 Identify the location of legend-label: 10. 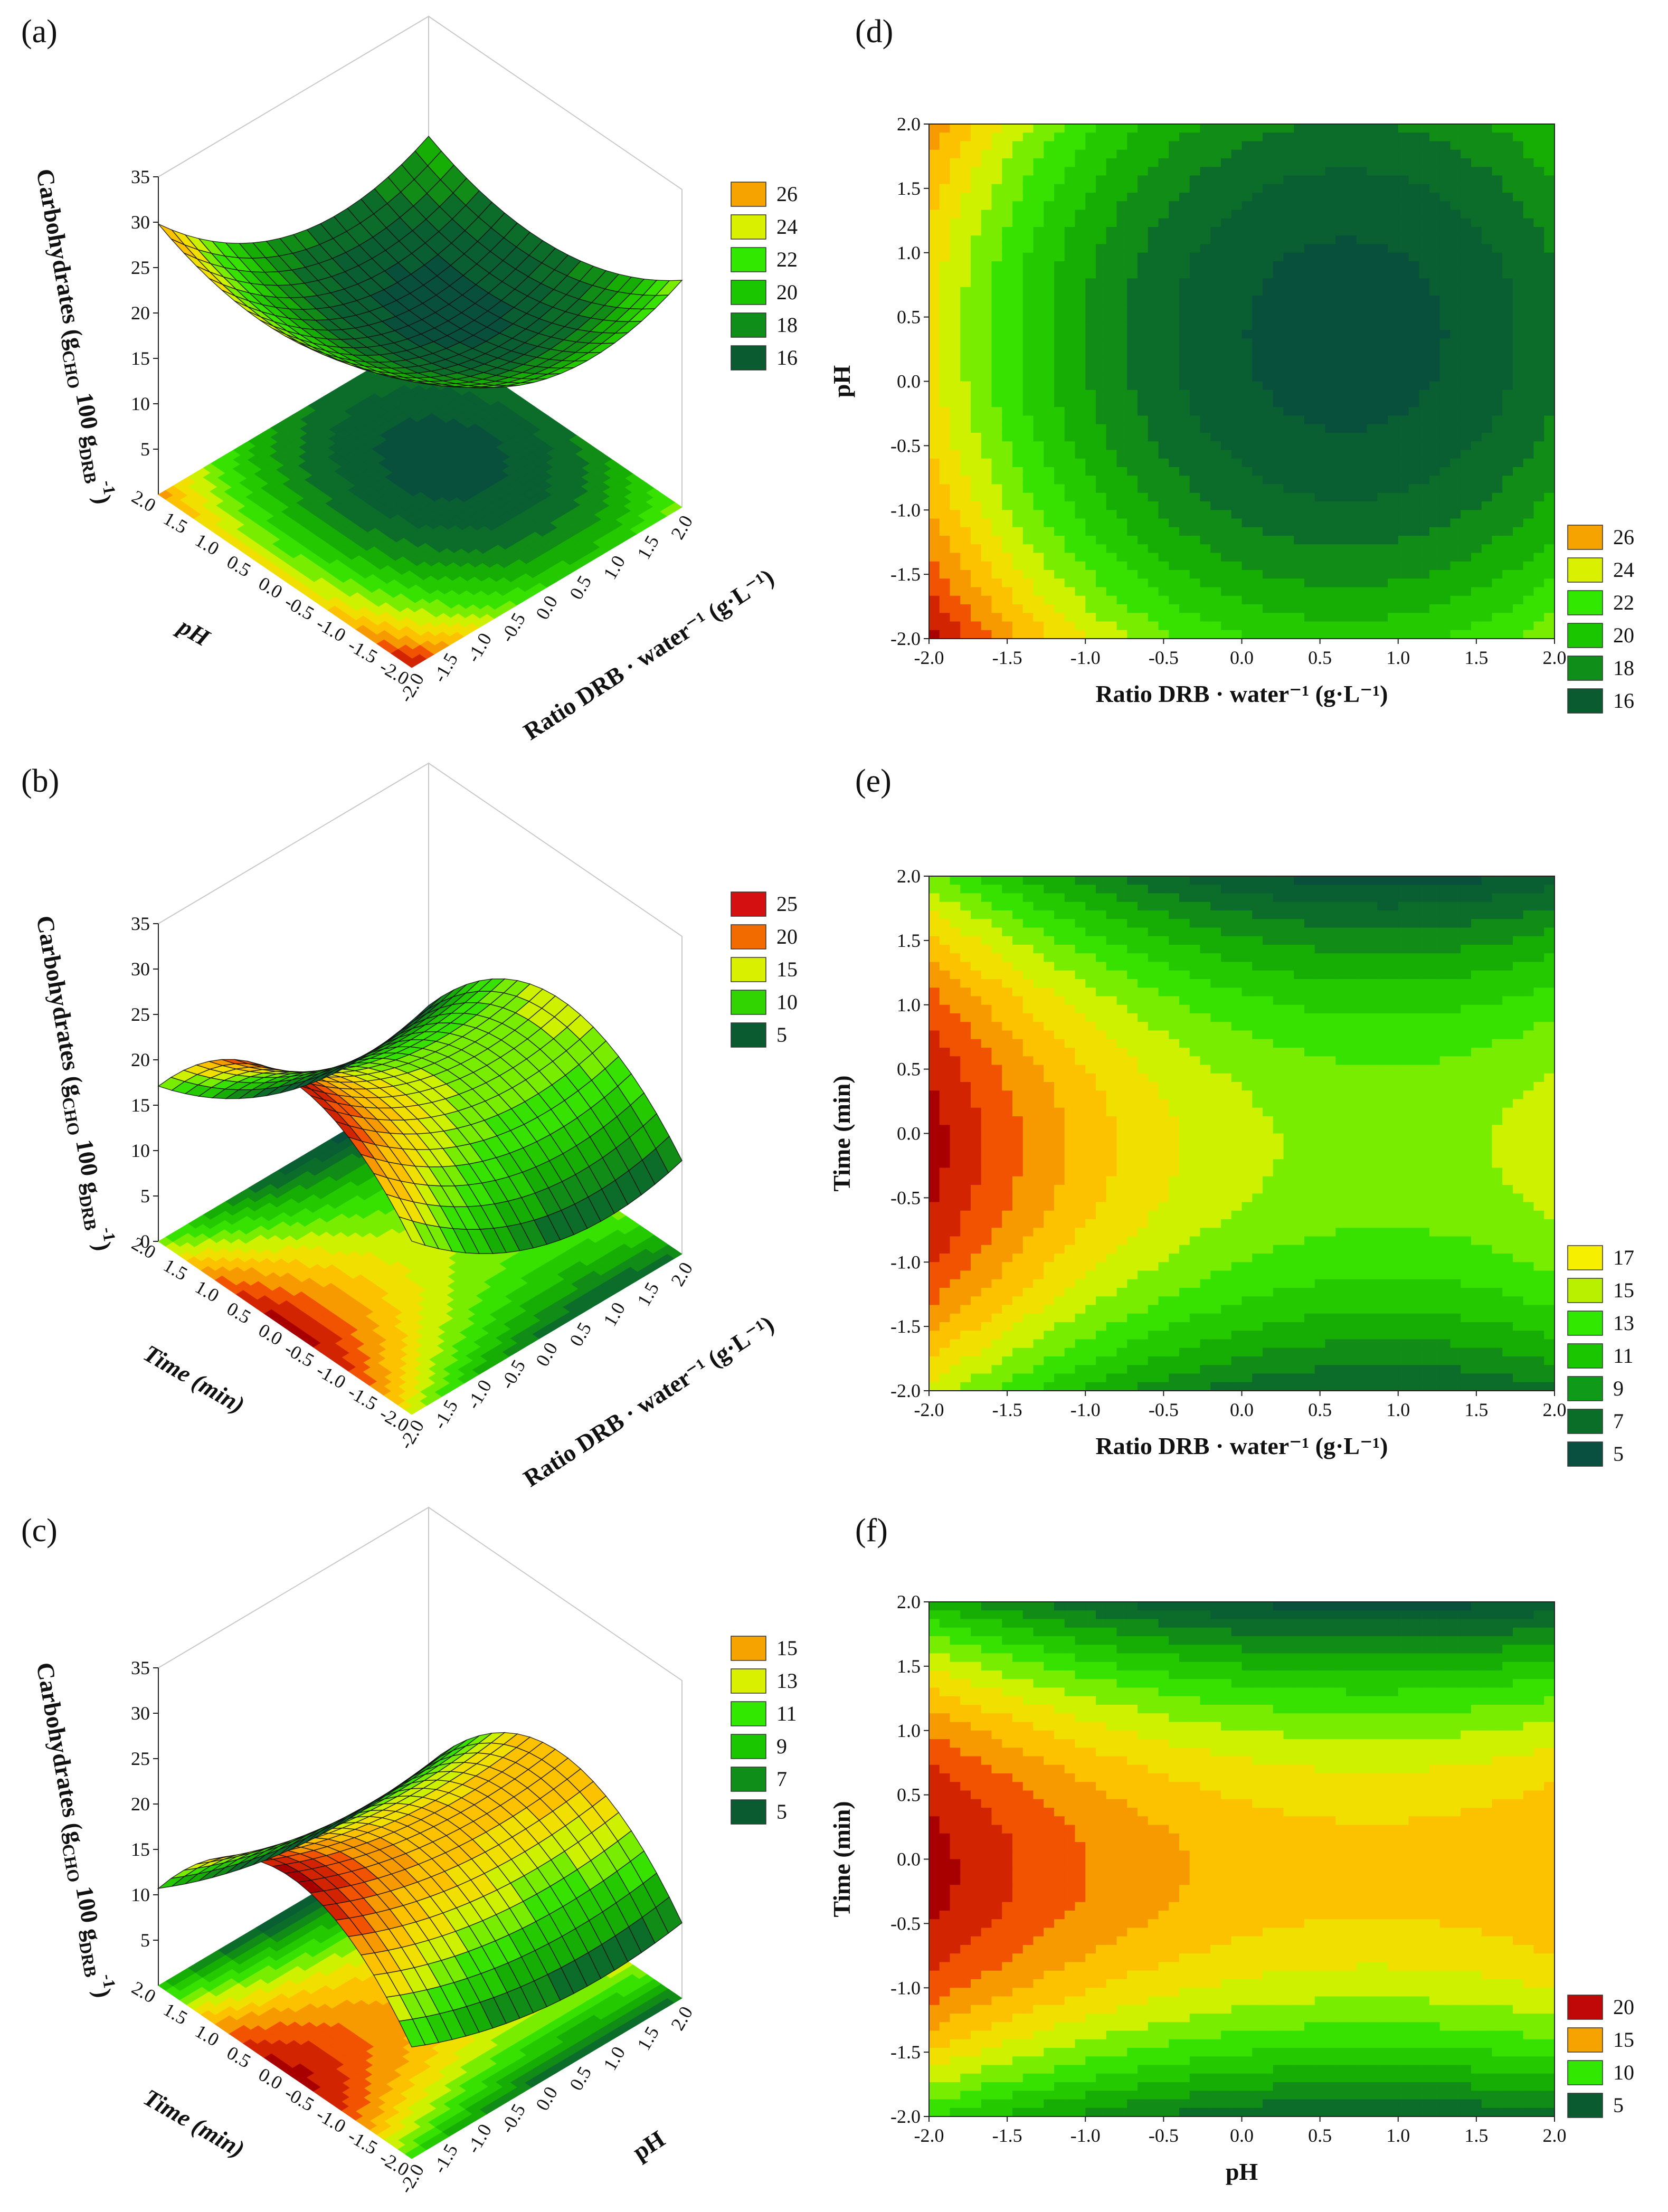
(787, 1002).